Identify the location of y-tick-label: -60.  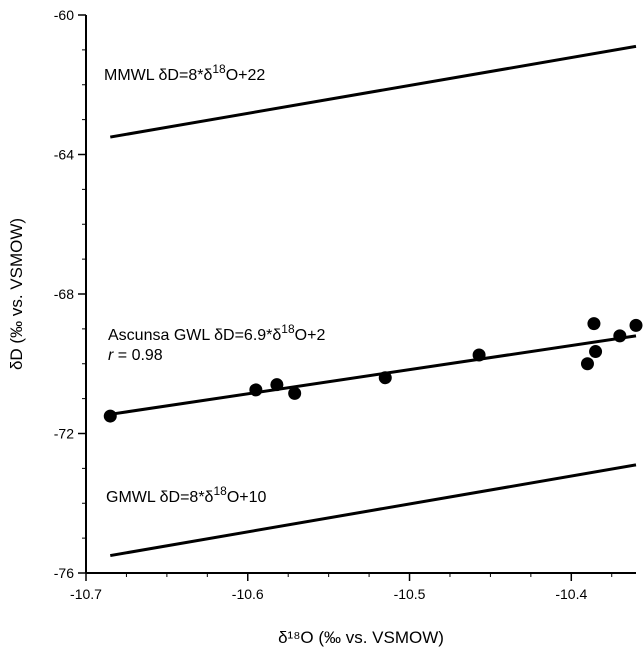
(64, 15).